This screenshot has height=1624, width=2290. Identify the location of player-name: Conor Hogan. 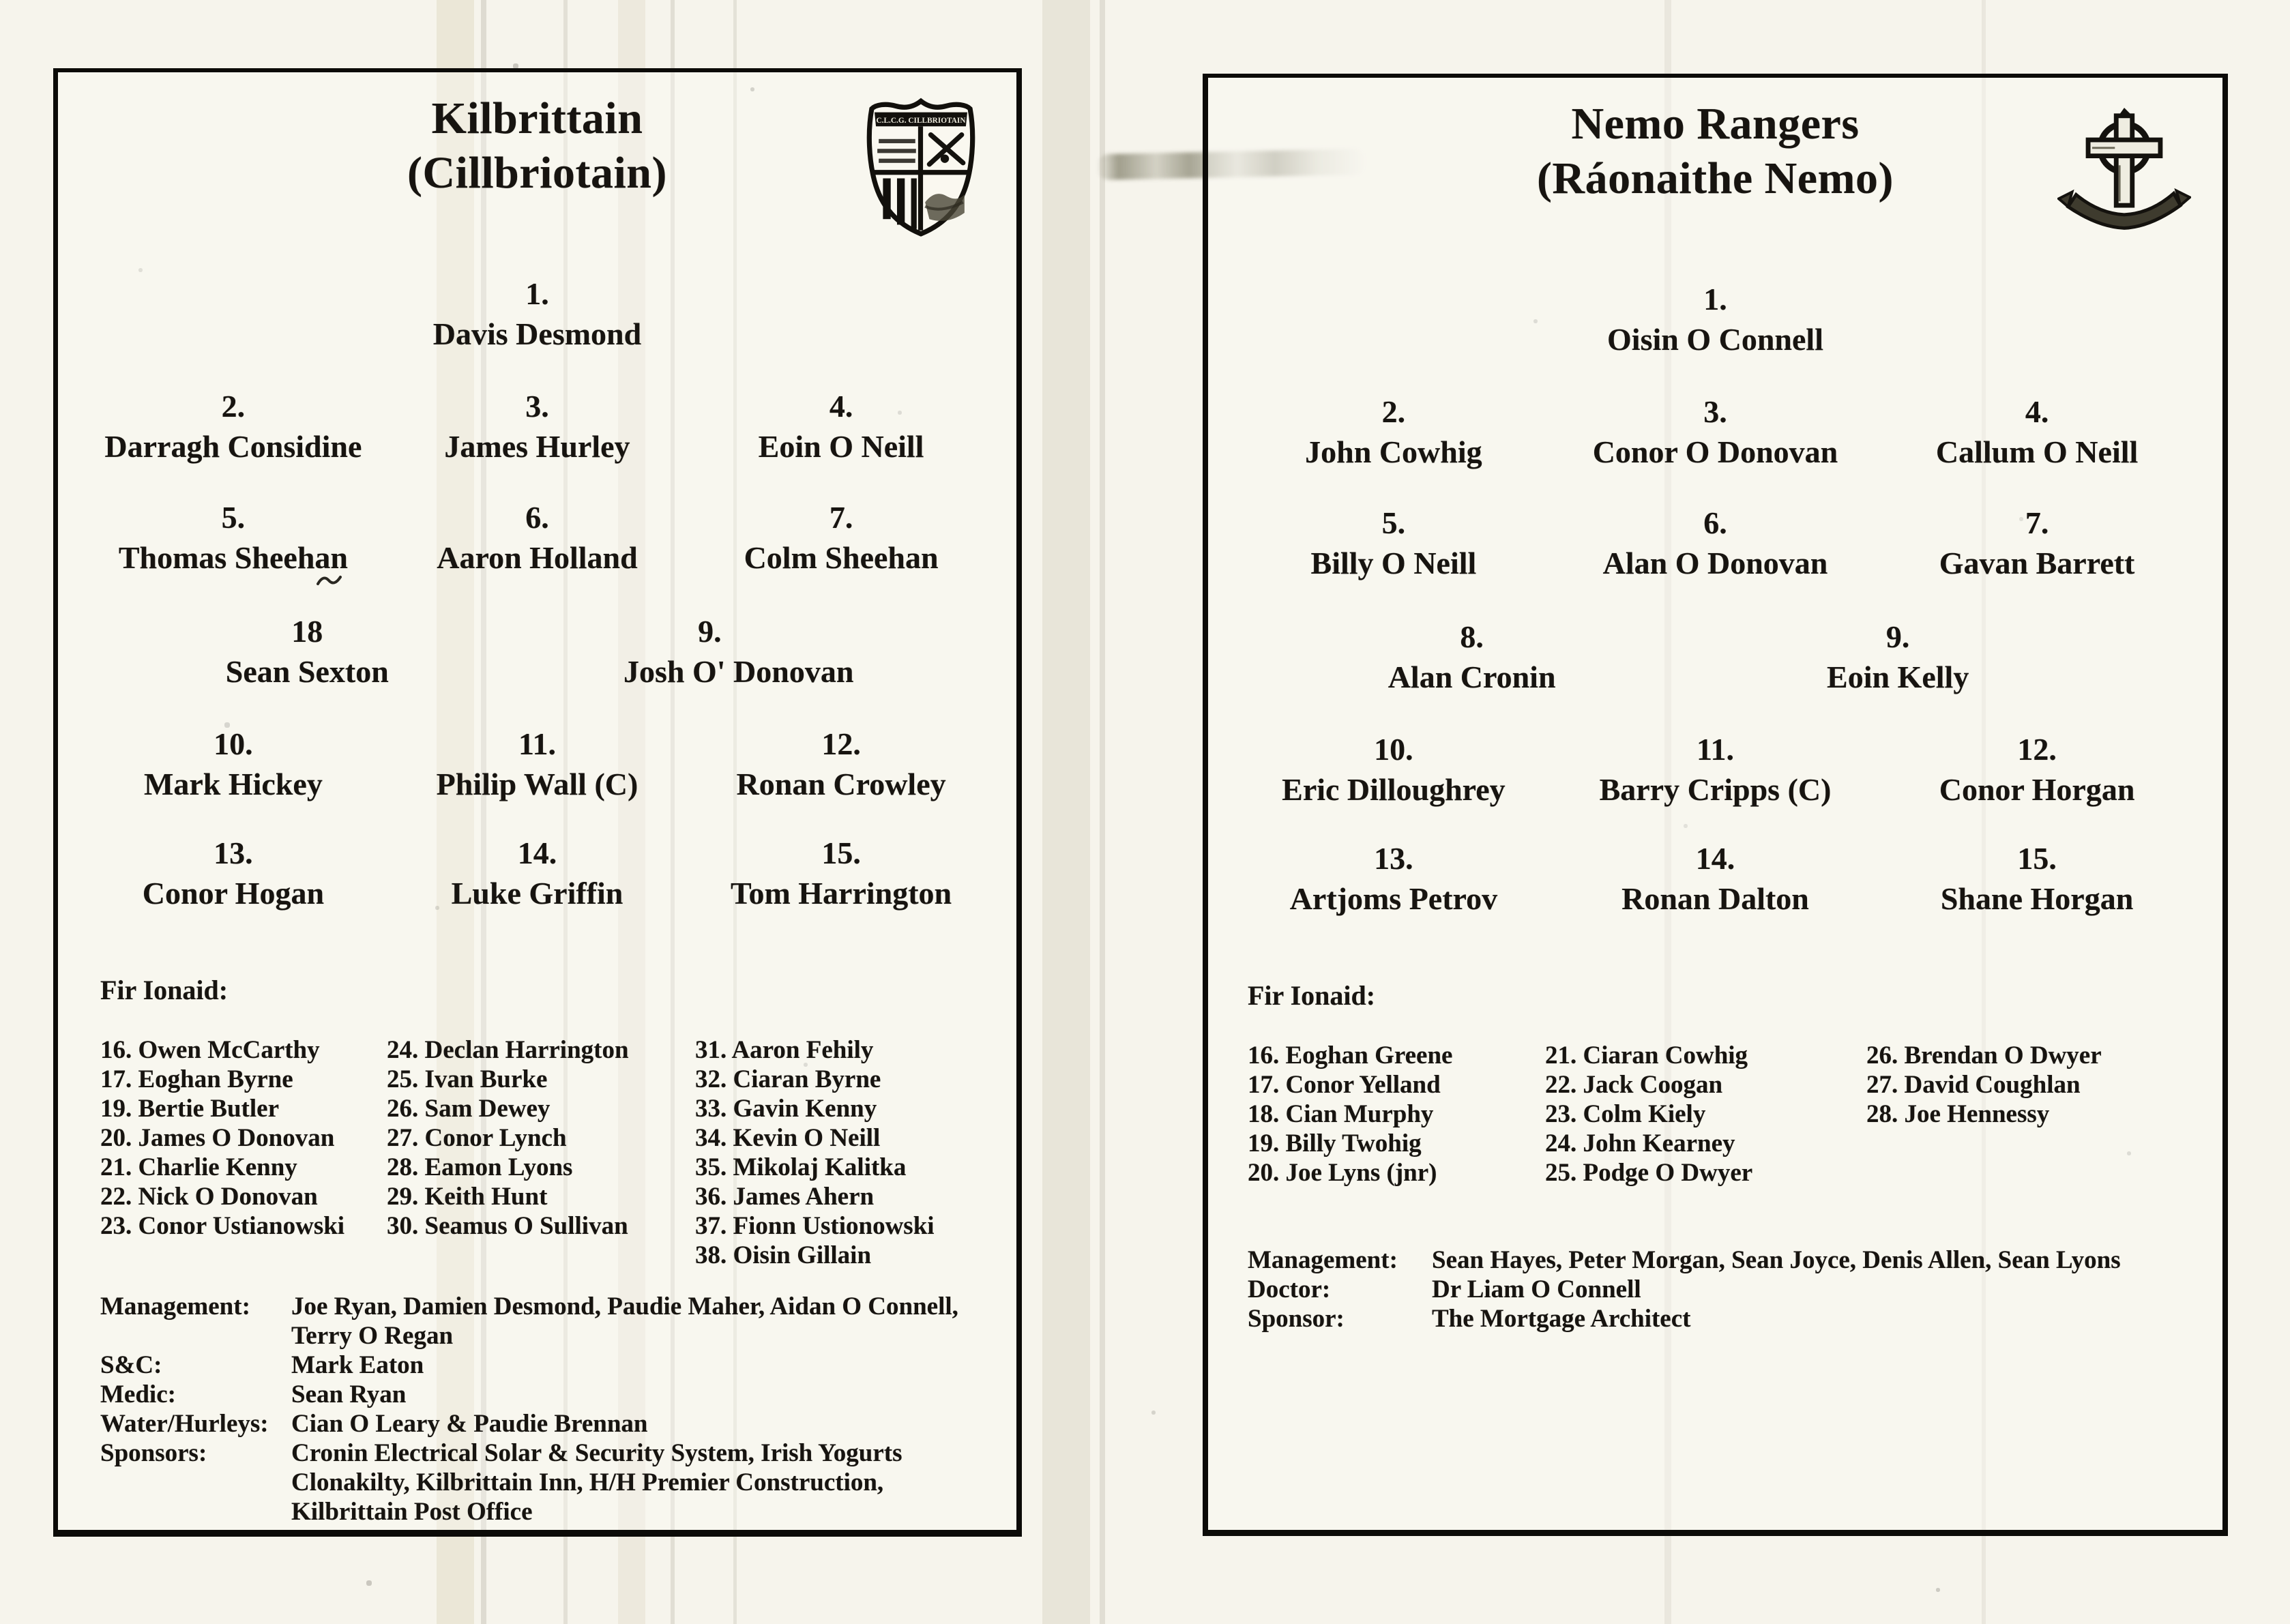
(233, 893).